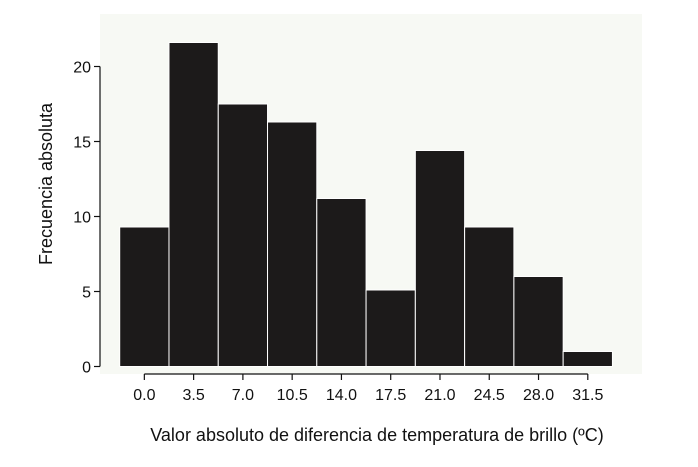 This screenshot has width=698, height=467. What do you see at coordinates (193, 204) in the screenshot?
I see `bar-3.5` at bounding box center [193, 204].